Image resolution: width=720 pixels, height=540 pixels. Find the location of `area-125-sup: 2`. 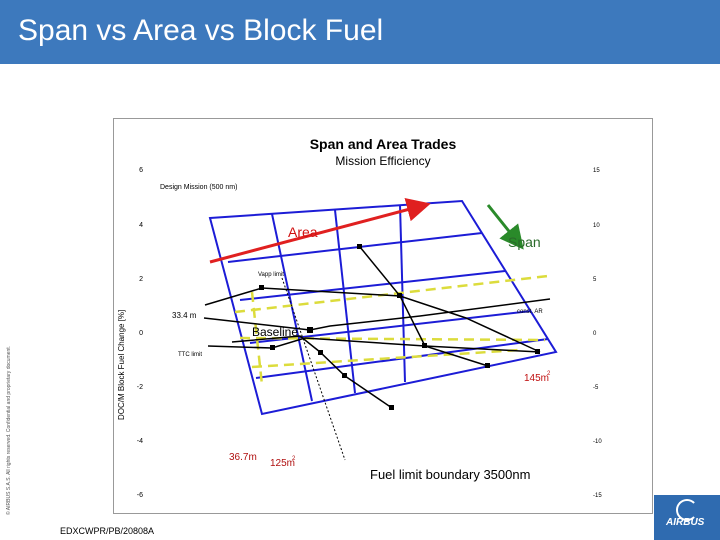

area-125-sup: 2 is located at coordinates (294, 459).